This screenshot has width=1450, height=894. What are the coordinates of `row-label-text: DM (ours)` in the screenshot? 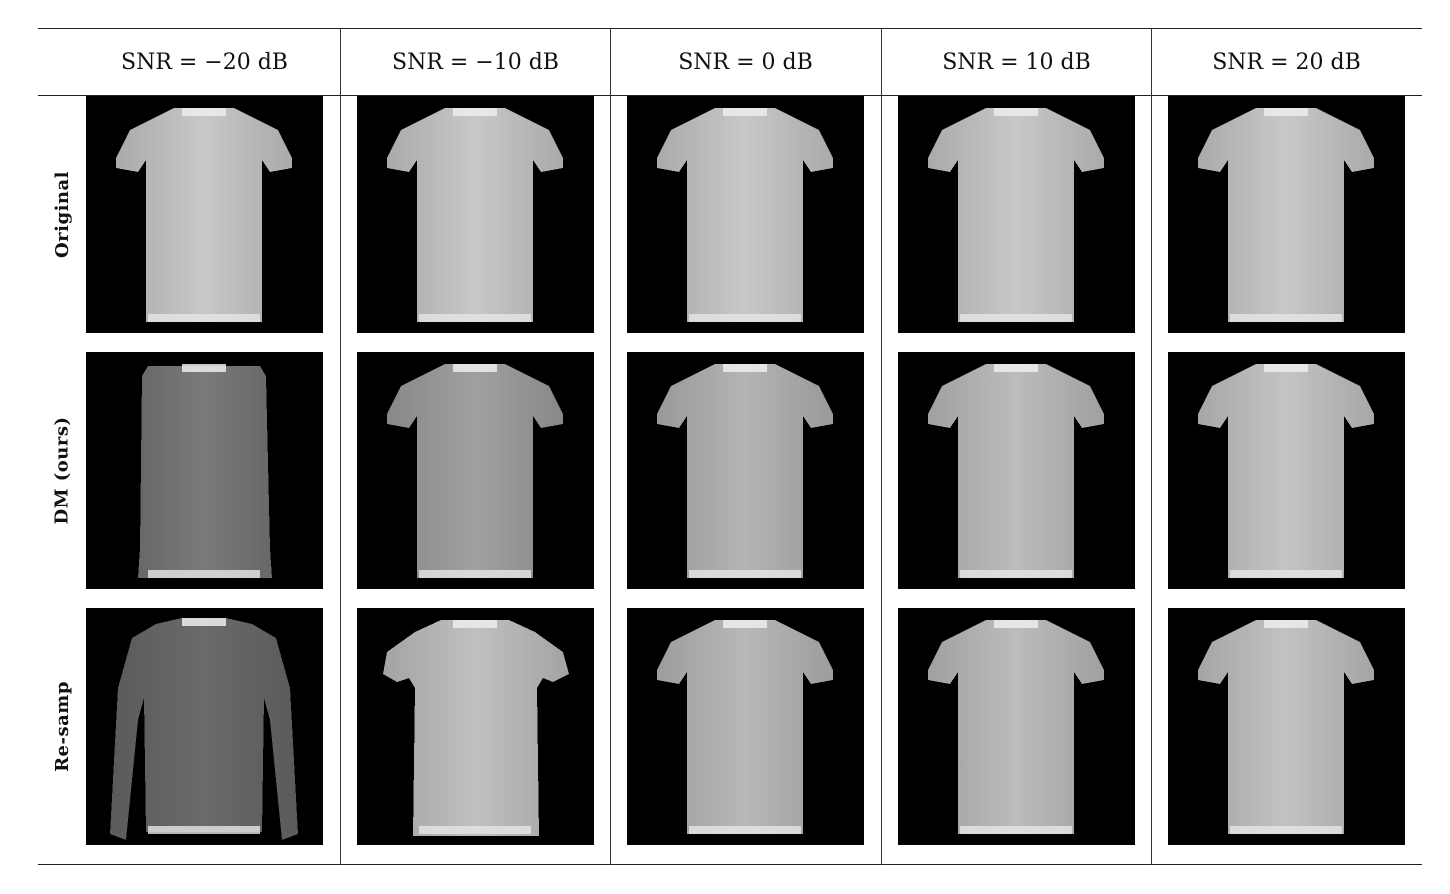 It's located at (62, 470).